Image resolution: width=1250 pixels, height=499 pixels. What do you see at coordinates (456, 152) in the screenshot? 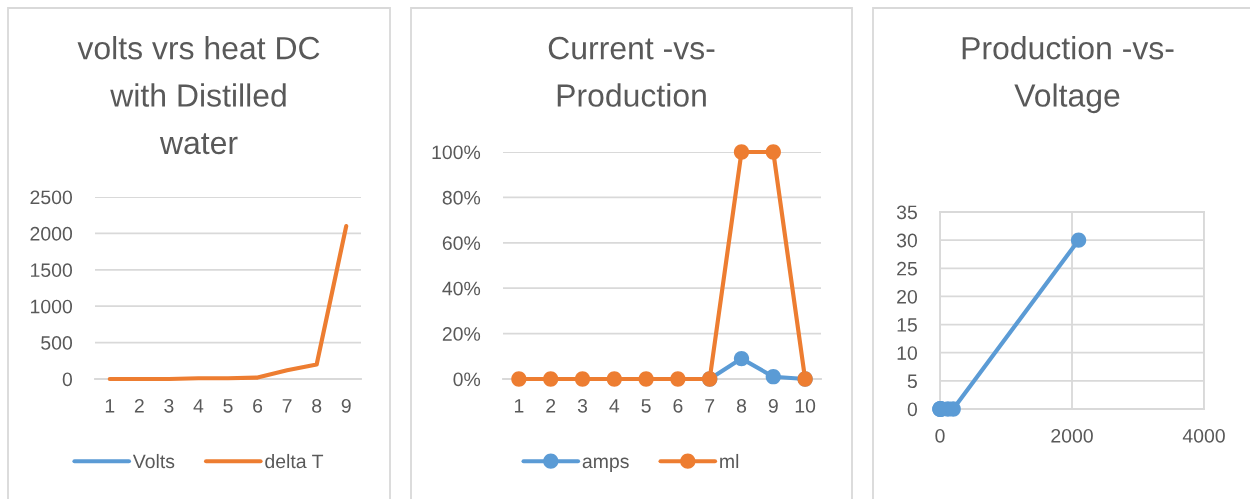
I see `y-tick-label: 100%` at bounding box center [456, 152].